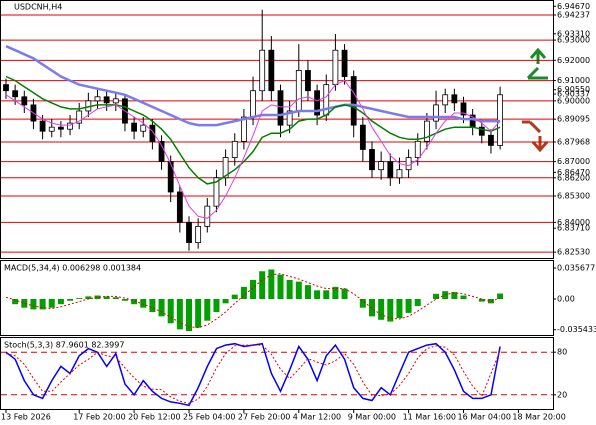  Describe the element at coordinates (317, 417) in the screenshot. I see `x-tick-label: 4 Mar 12:00` at that location.